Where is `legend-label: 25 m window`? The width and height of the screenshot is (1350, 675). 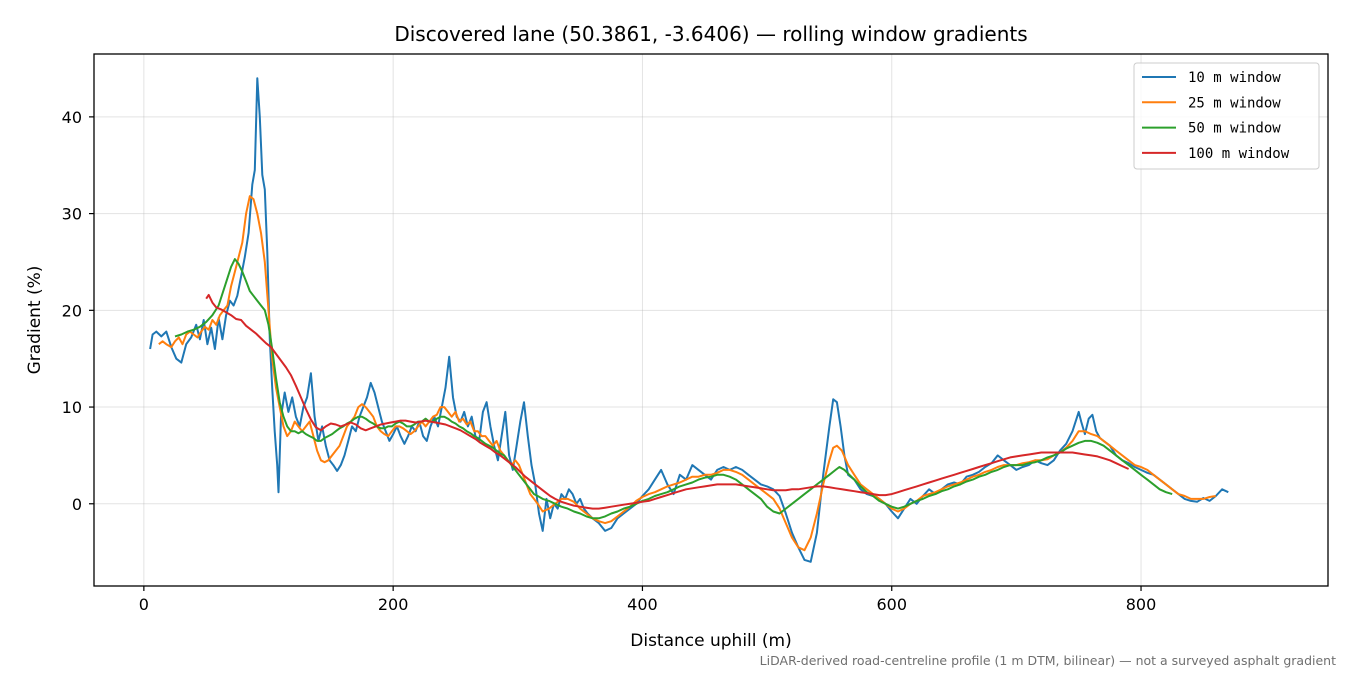 legend-label: 25 m window is located at coordinates (1234, 103).